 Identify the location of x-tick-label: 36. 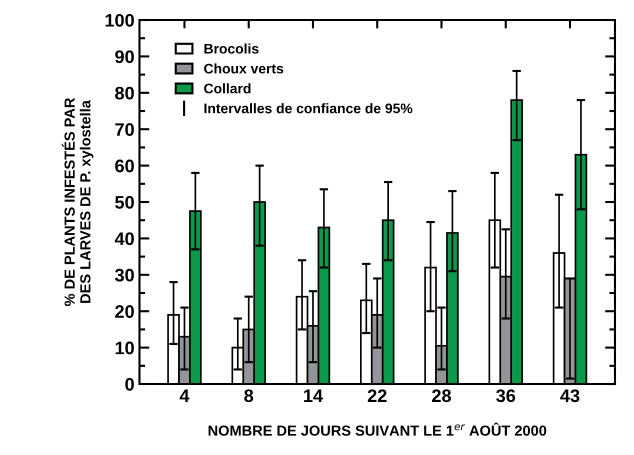
(506, 395).